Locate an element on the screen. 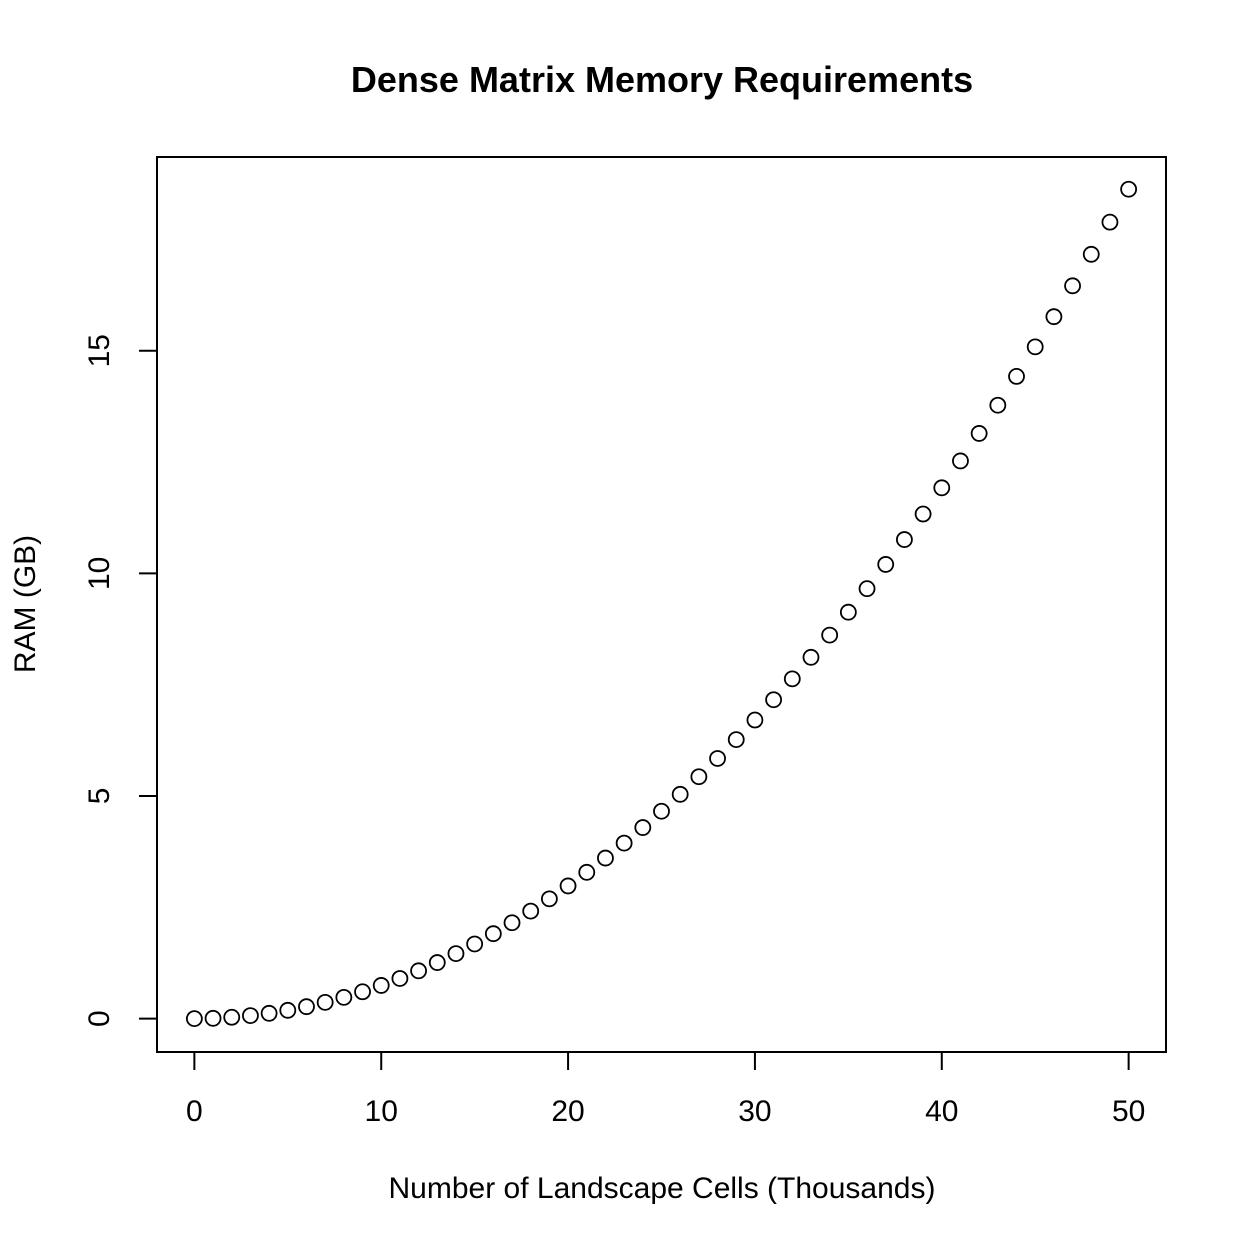 The width and height of the screenshot is (1248, 1248). y-axis-label: RAM (GB) is located at coordinates (25, 604).